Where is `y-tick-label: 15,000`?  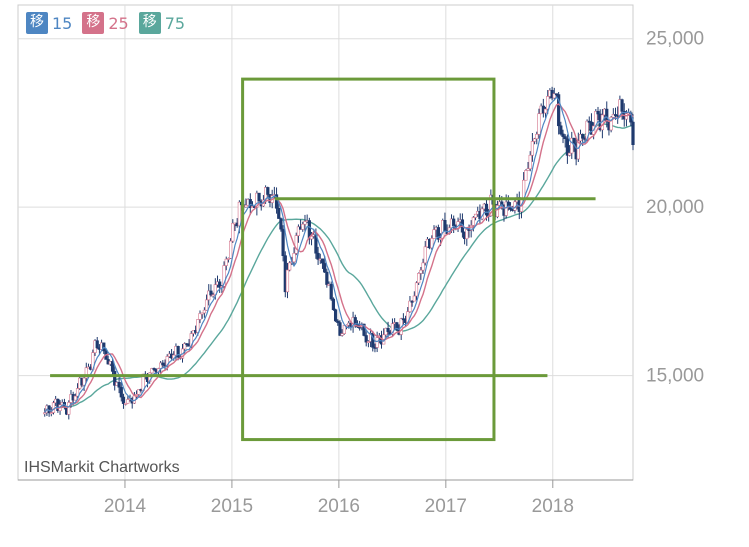 y-tick-label: 15,000 is located at coordinates (675, 376).